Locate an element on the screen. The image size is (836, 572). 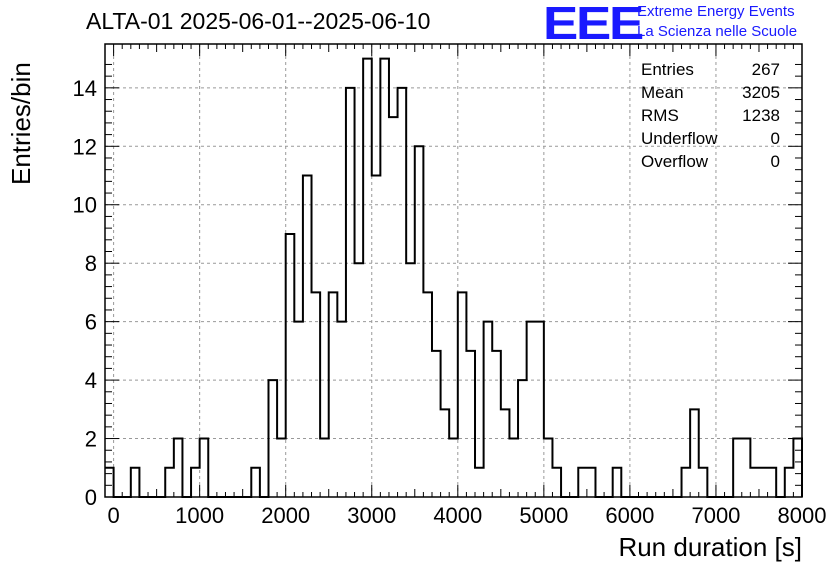
stat-row-entries: Entries 267 is located at coordinates (710, 69).